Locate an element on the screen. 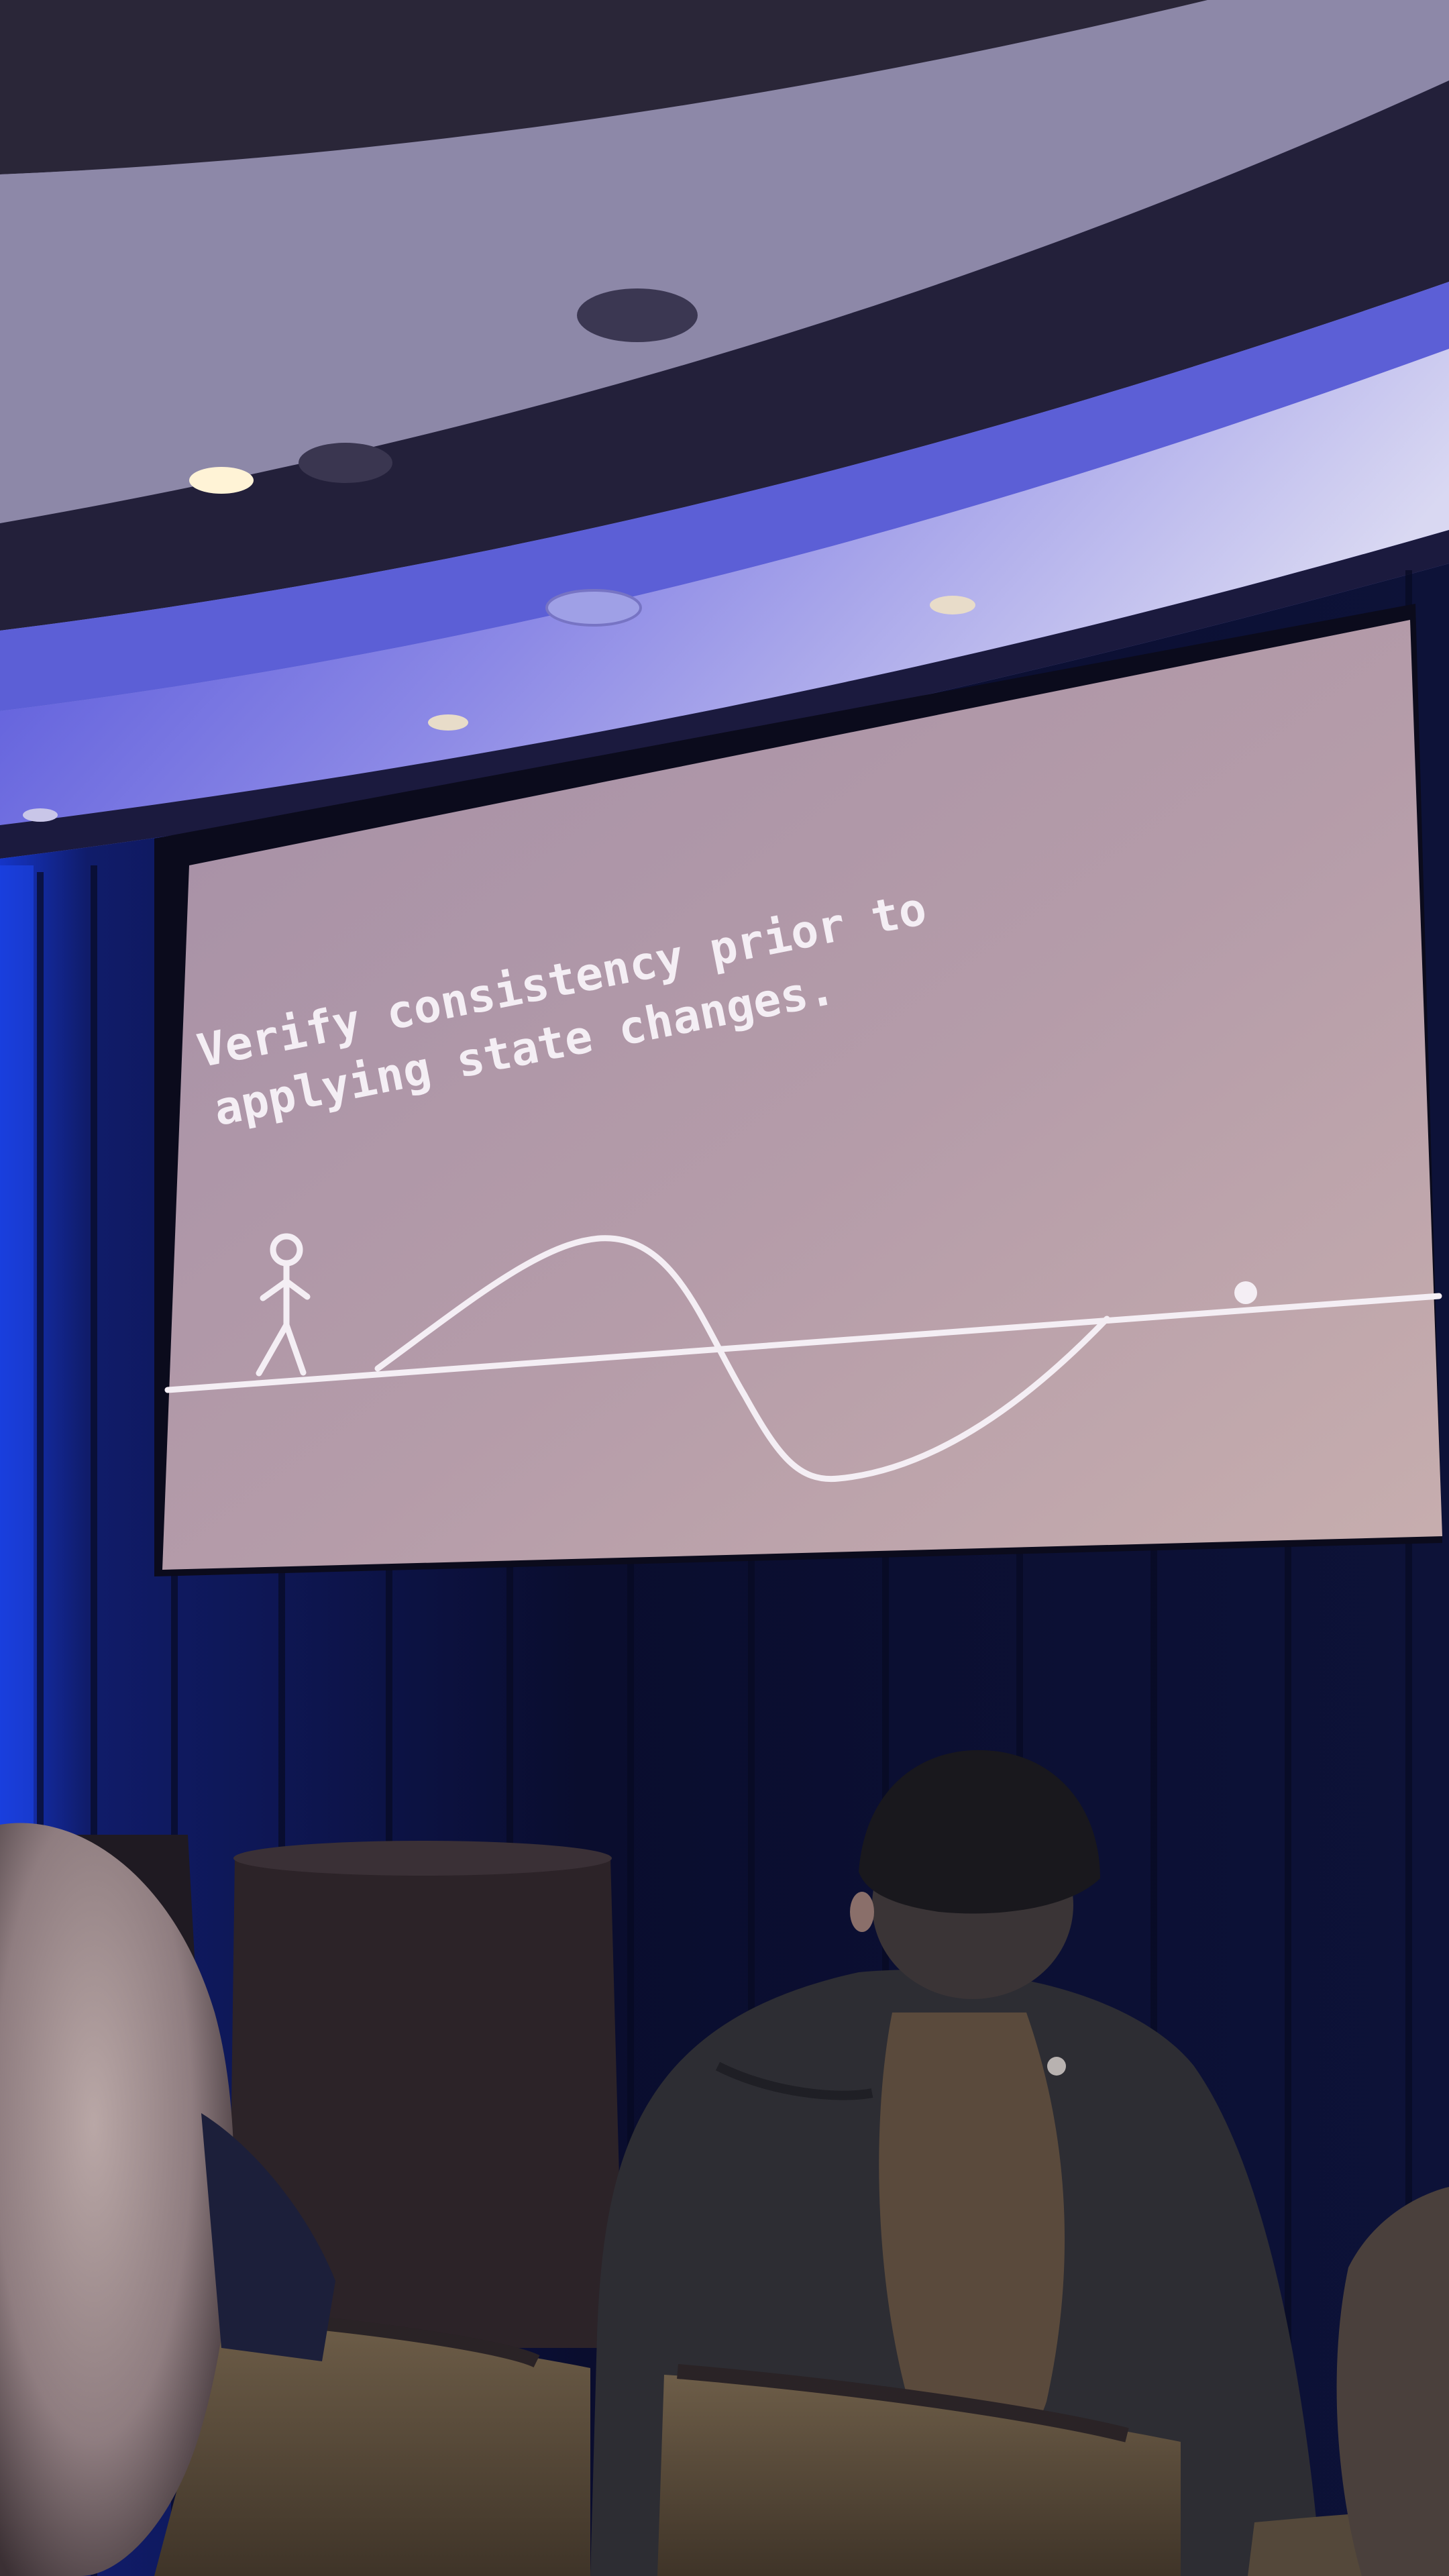  ground-line is located at coordinates (803, 1343).